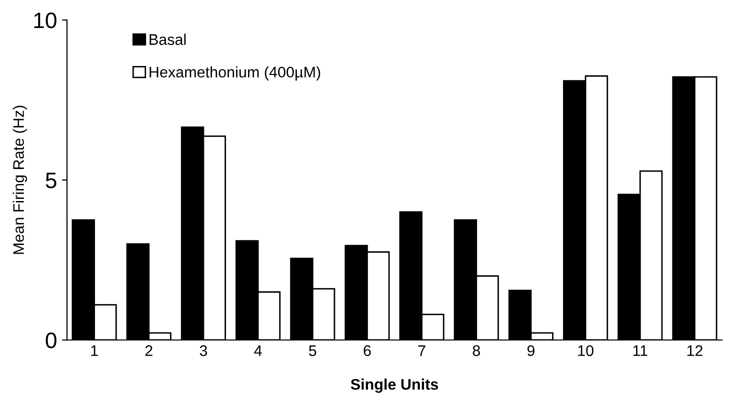 The image size is (732, 416). What do you see at coordinates (168, 39) in the screenshot?
I see `legend-label: Basal` at bounding box center [168, 39].